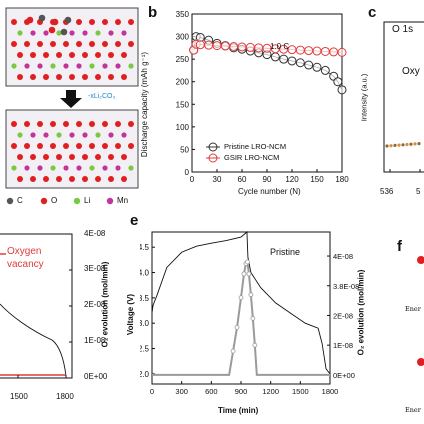 This screenshot has width=424, height=424. Describe the element at coordinates (87, 200) in the screenshot. I see `legend-label-li: Li` at that location.